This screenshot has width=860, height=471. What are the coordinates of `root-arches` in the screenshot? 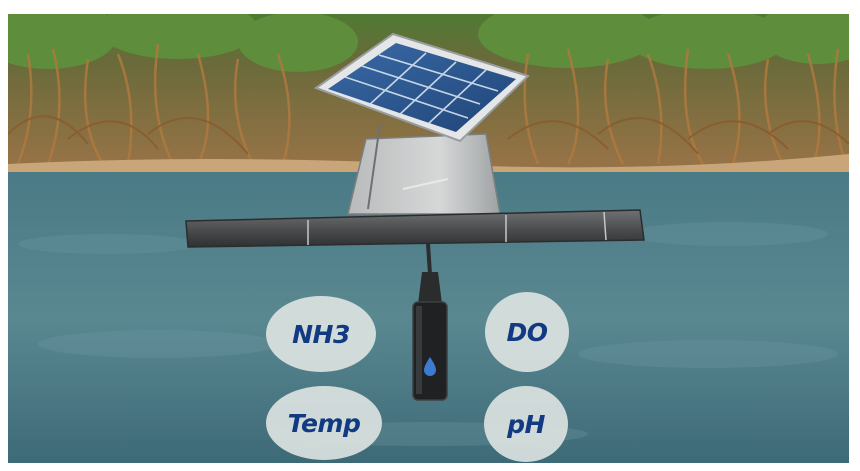 It's located at (428, 135).